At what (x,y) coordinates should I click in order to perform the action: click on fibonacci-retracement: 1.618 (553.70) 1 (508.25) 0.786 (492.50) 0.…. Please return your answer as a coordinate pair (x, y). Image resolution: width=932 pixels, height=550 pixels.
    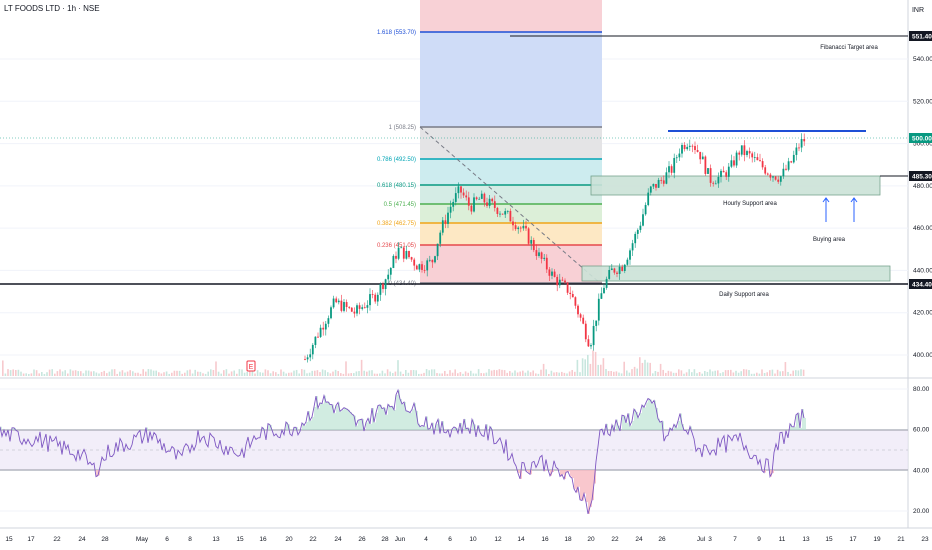
    Looking at the image, I should click on (489, 143).